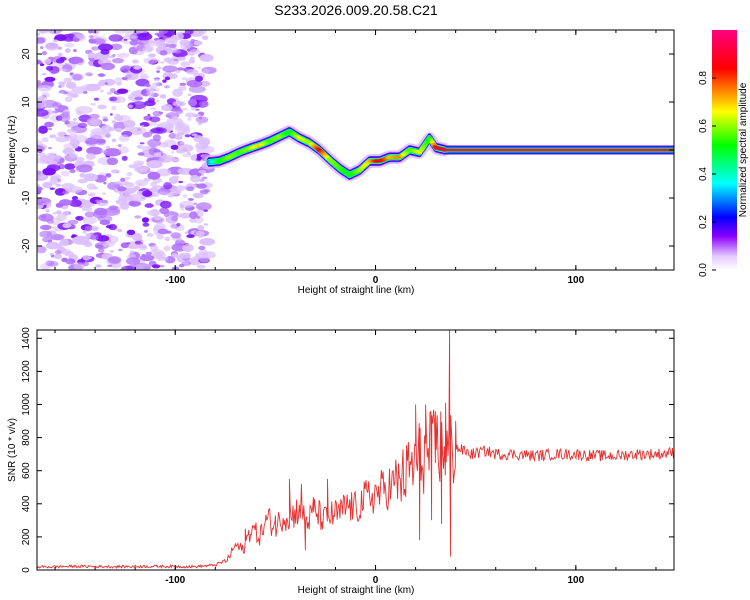 The image size is (750, 600). What do you see at coordinates (356, 10) in the screenshot?
I see `chart-title: S233.2026.009.20.58.C21` at bounding box center [356, 10].